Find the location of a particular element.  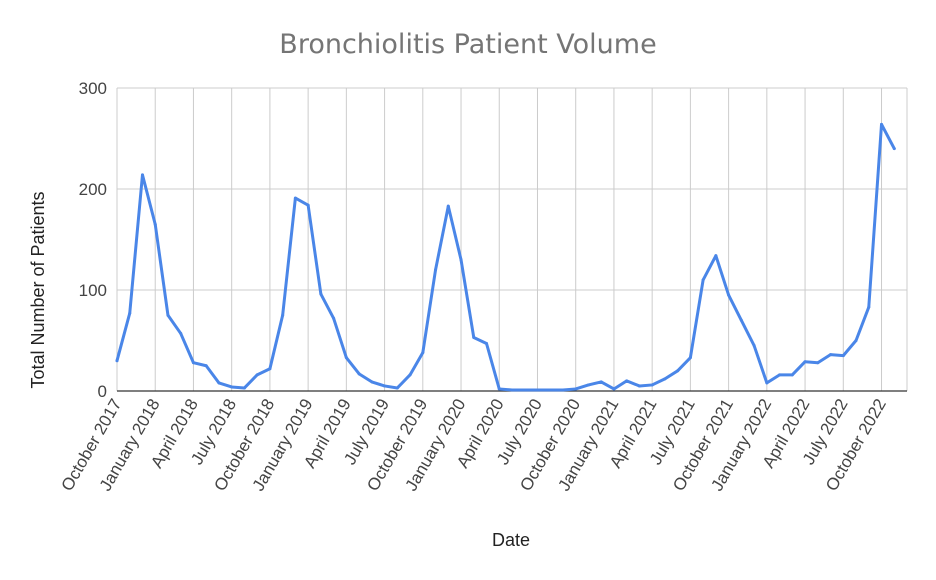

chart-title: Bronchiolitis Patient Volume is located at coordinates (467, 44).